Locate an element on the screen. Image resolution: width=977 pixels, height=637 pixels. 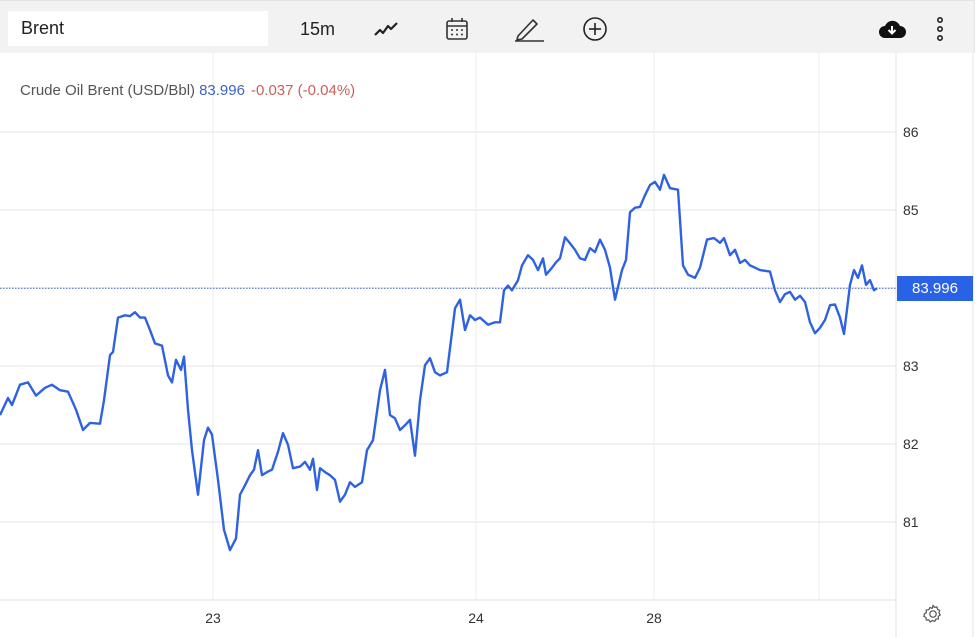
interval-button: 15m is located at coordinates (318, 28).